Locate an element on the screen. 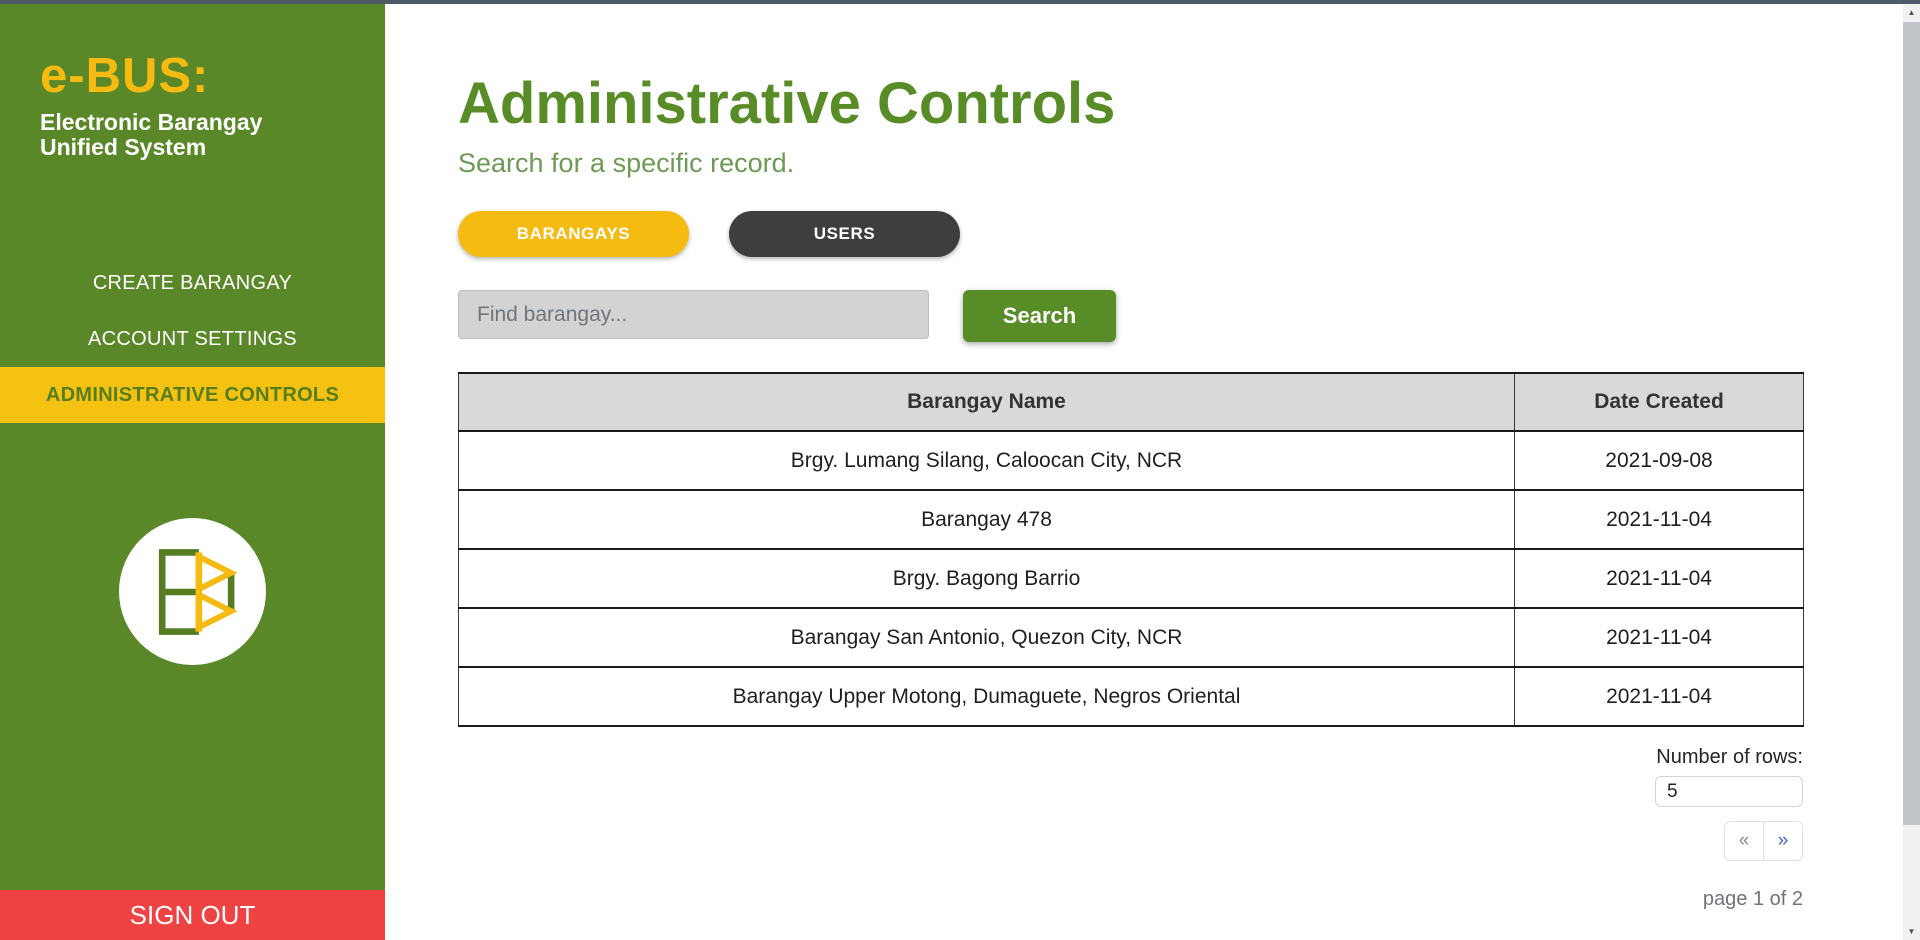  table-footer-controls: Number of rows: « » page 1 of 2 is located at coordinates (1130, 828).